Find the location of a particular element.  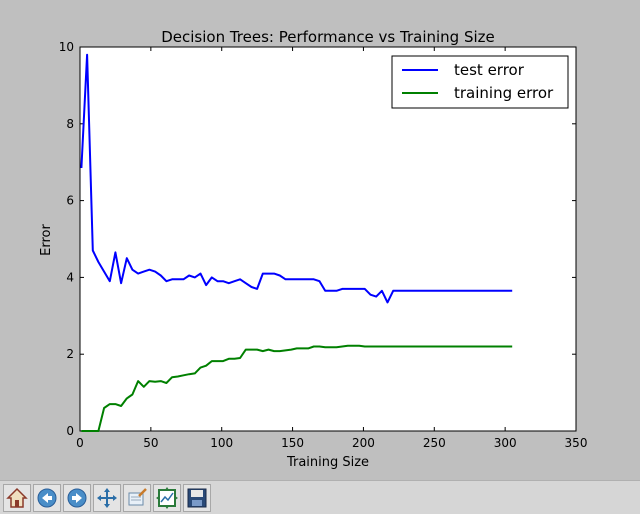

subplots-button is located at coordinates (167, 497).